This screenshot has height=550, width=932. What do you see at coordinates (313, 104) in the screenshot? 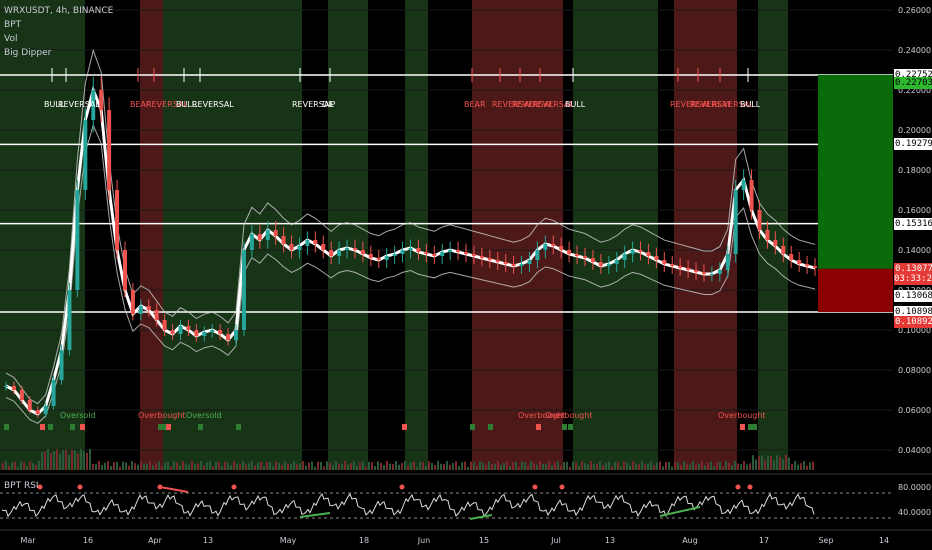
I see `signal-label-6: REVERSAL` at bounding box center [313, 104].